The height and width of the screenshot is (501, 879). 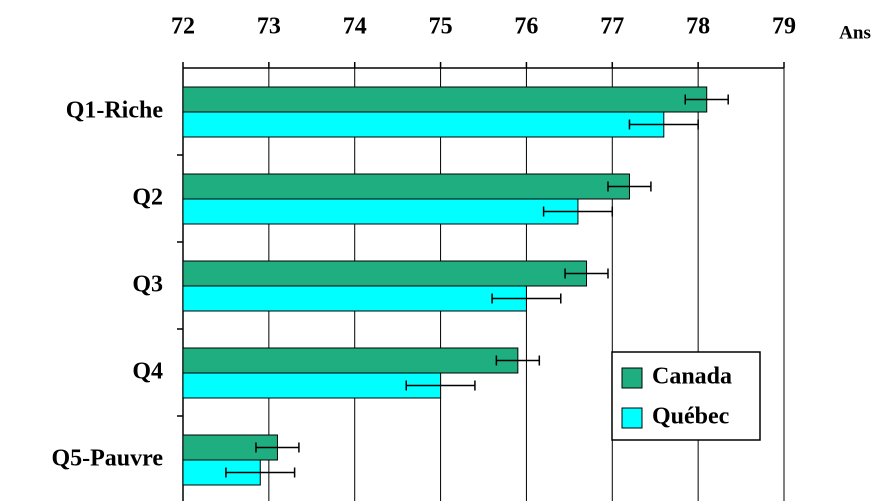 I want to click on y-tick-label: Q3, so click(x=147, y=285).